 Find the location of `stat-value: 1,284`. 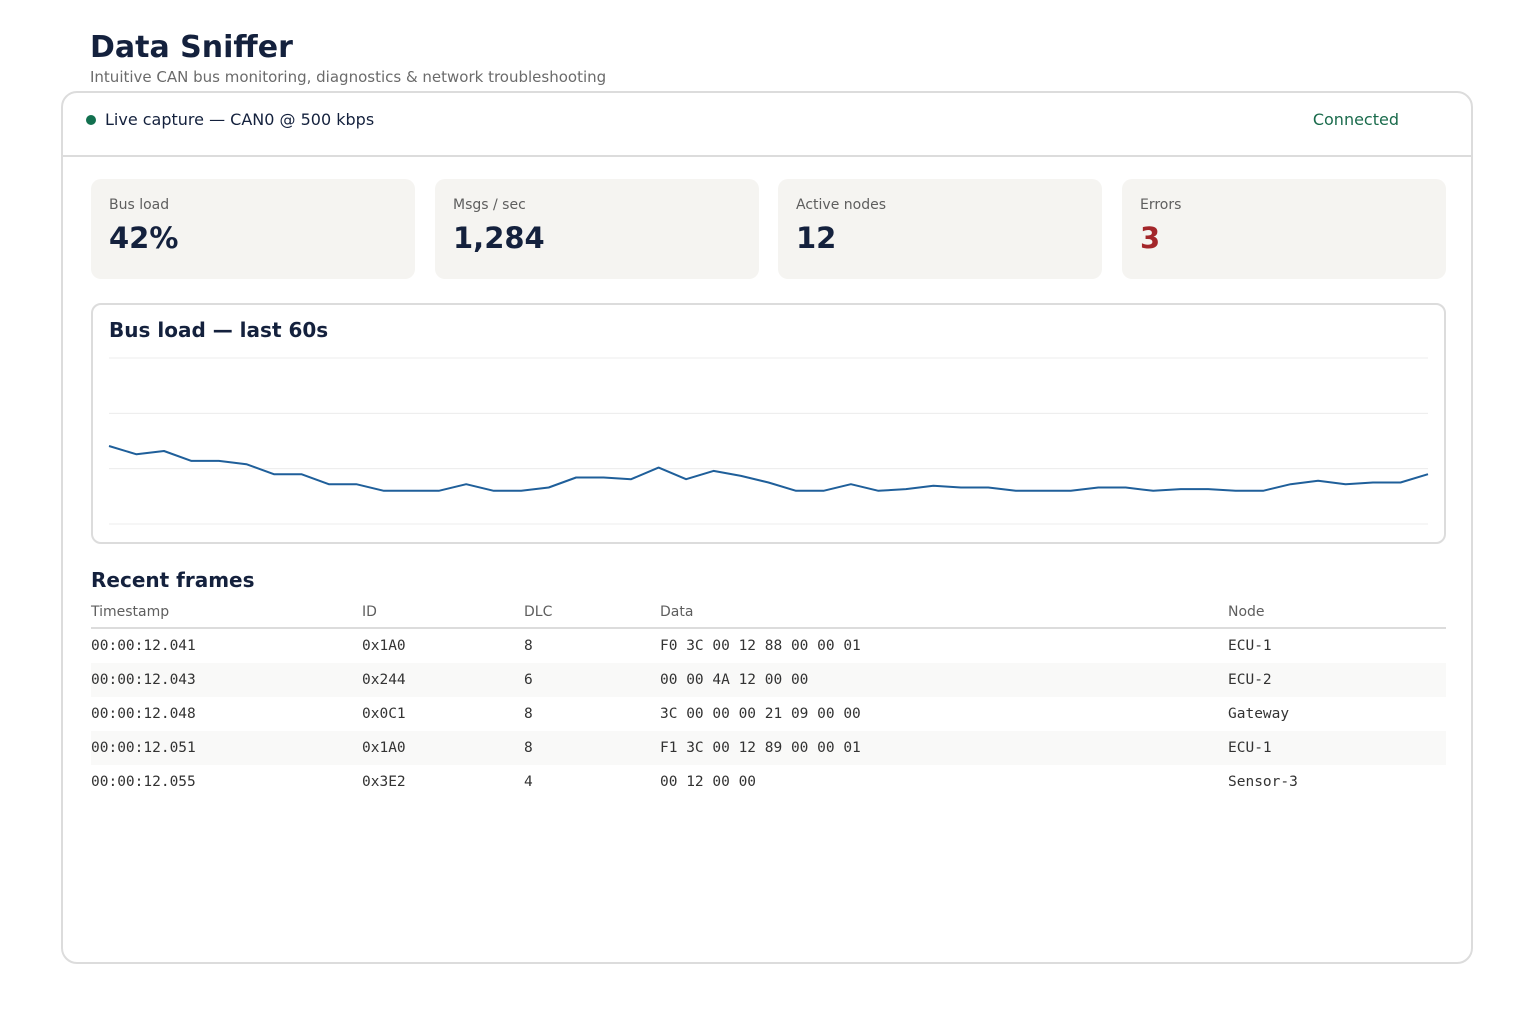

stat-value: 1,284 is located at coordinates (499, 238).